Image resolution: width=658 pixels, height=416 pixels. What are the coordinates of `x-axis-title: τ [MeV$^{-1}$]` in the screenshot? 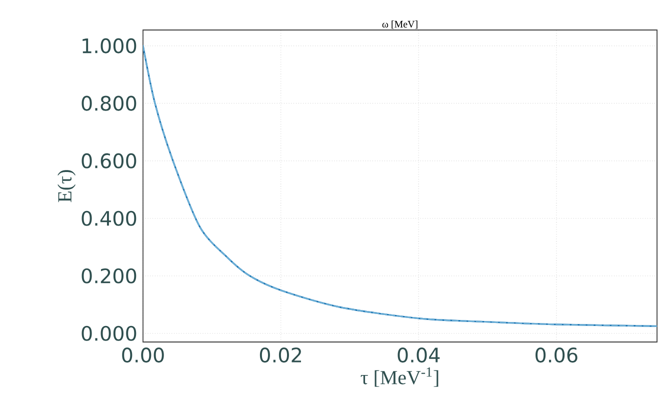 It's located at (399, 377).